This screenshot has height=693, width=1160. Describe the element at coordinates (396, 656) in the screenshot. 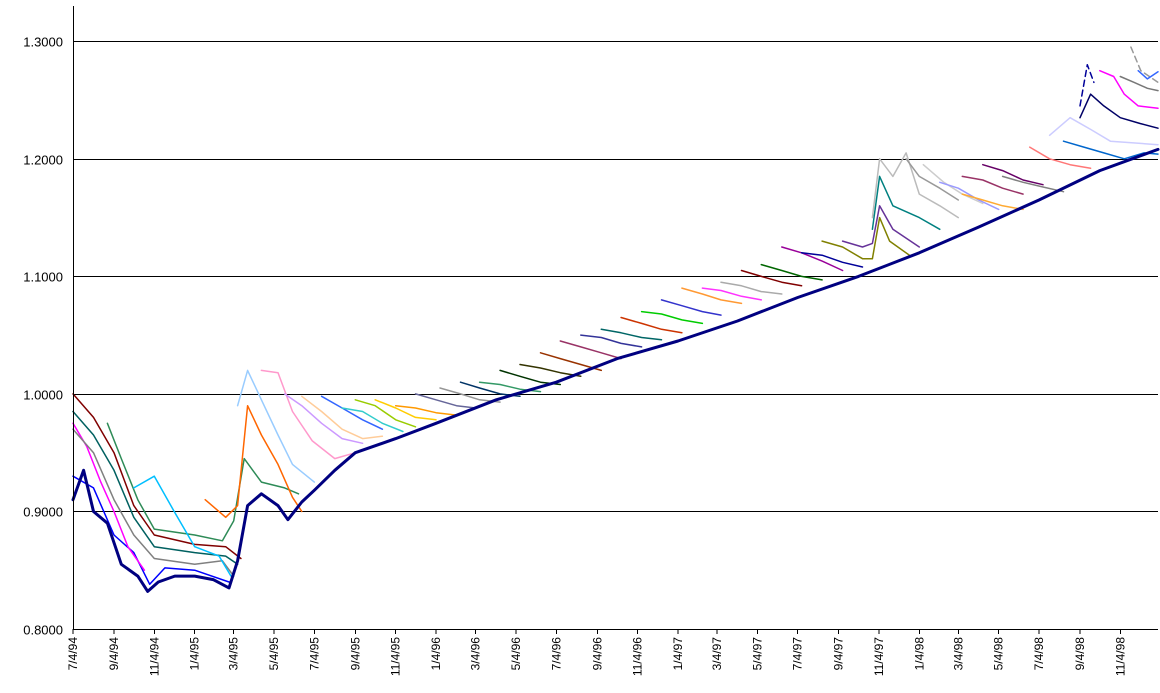

I see `x-tick-label: 11/4/95` at that location.